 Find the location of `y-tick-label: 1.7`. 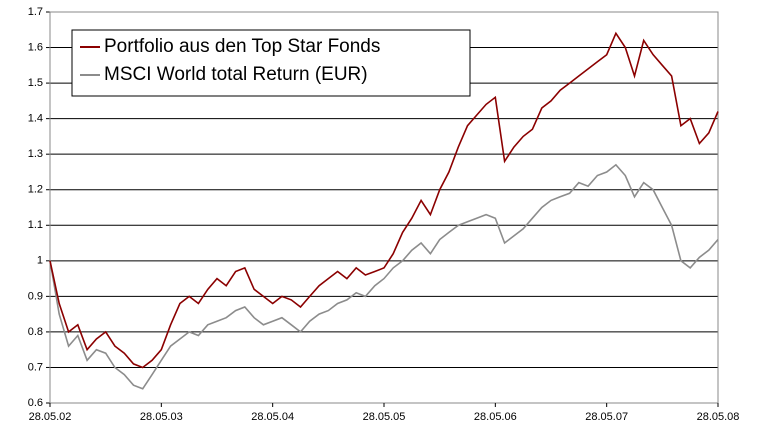

y-tick-label: 1.7 is located at coordinates (35, 12).